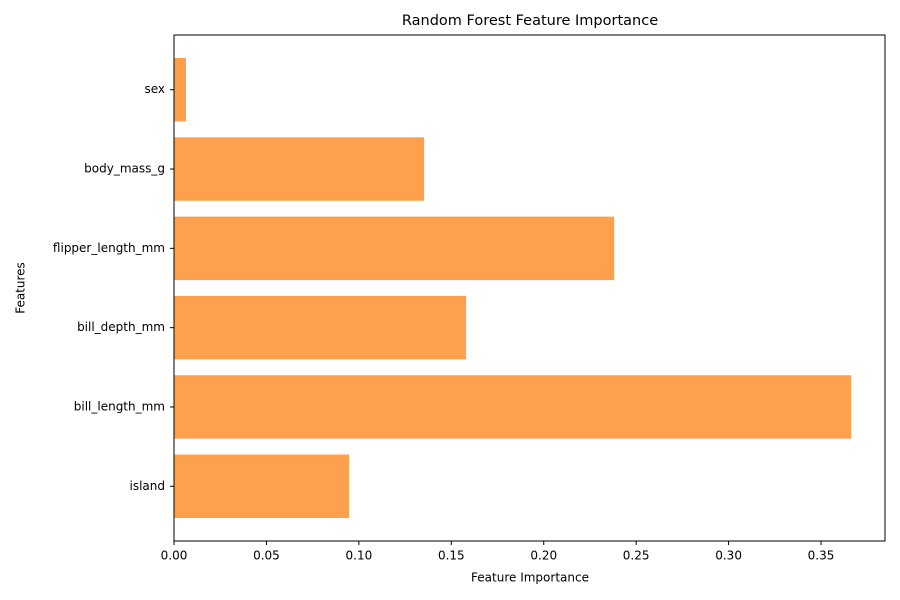 The width and height of the screenshot is (900, 600). What do you see at coordinates (124, 169) in the screenshot?
I see `y-tick-label: body_mass_g` at bounding box center [124, 169].